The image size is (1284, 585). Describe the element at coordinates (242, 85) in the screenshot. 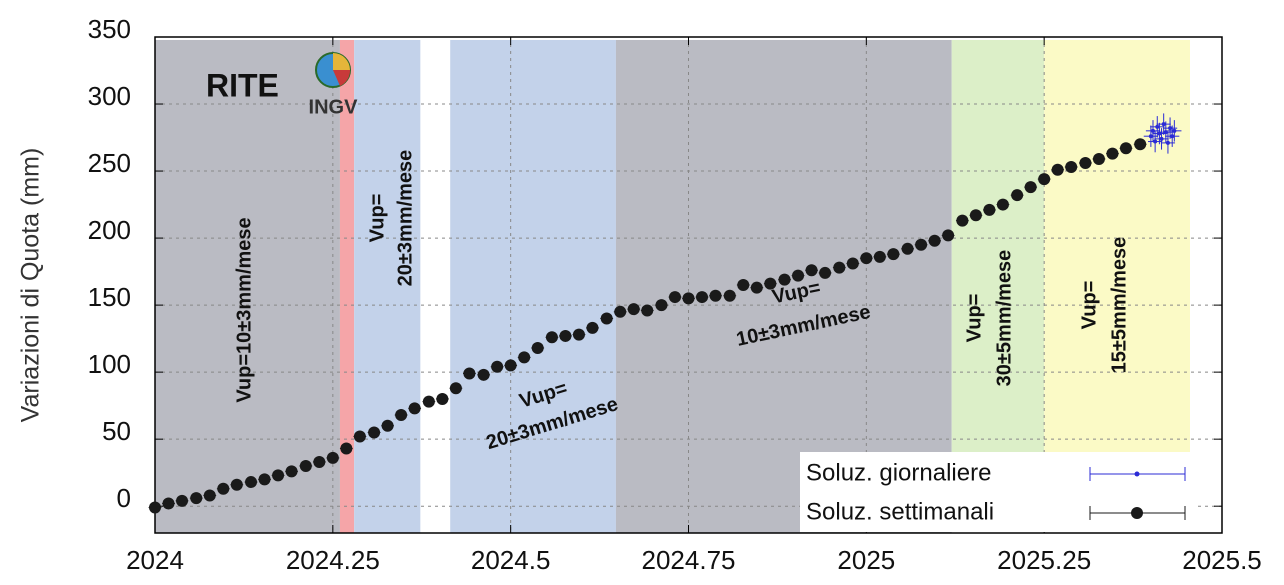

I see `logo-title: RITE` at that location.